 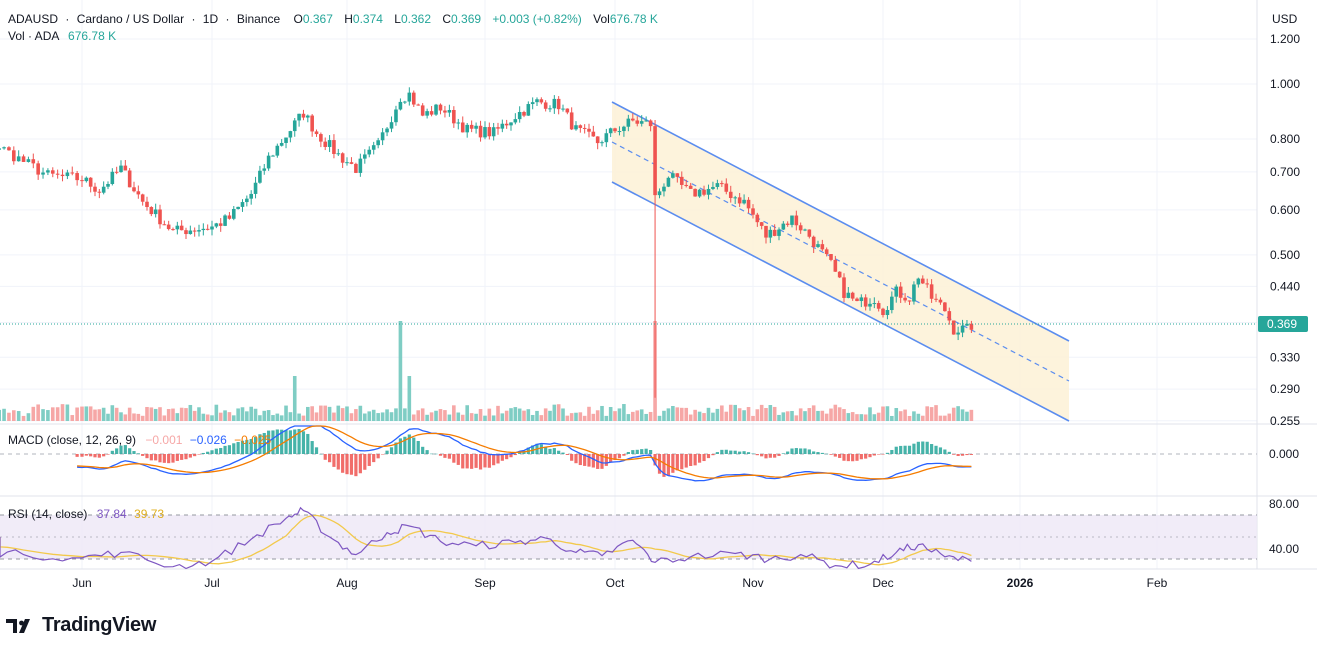 I want to click on macd-legend-label: MACD (close, 12, 26, 9), so click(x=72, y=440).